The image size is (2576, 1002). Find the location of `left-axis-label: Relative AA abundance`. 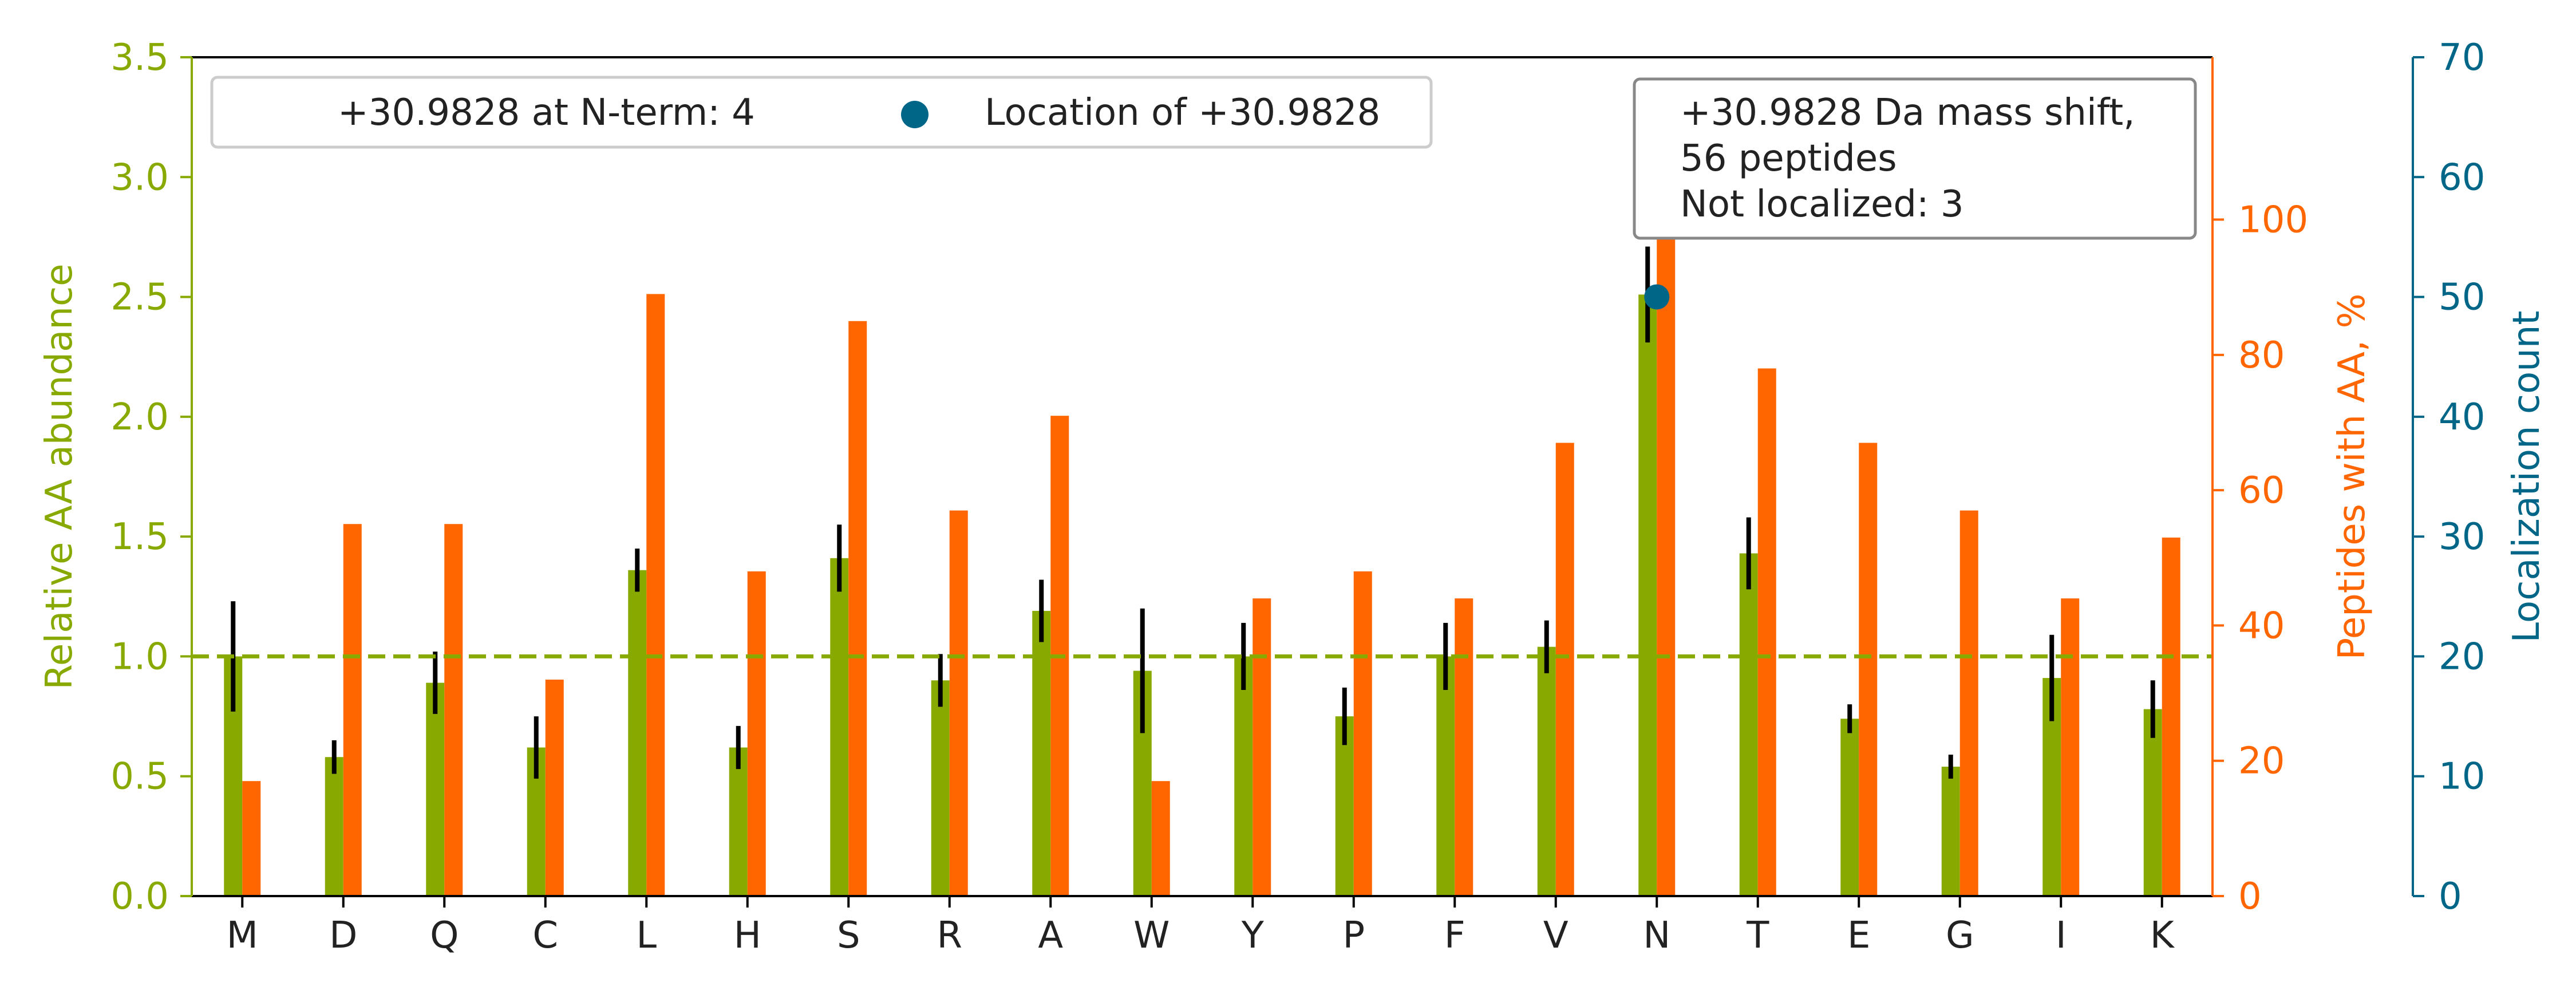

left-axis-label: Relative AA abundance is located at coordinates (59, 476).